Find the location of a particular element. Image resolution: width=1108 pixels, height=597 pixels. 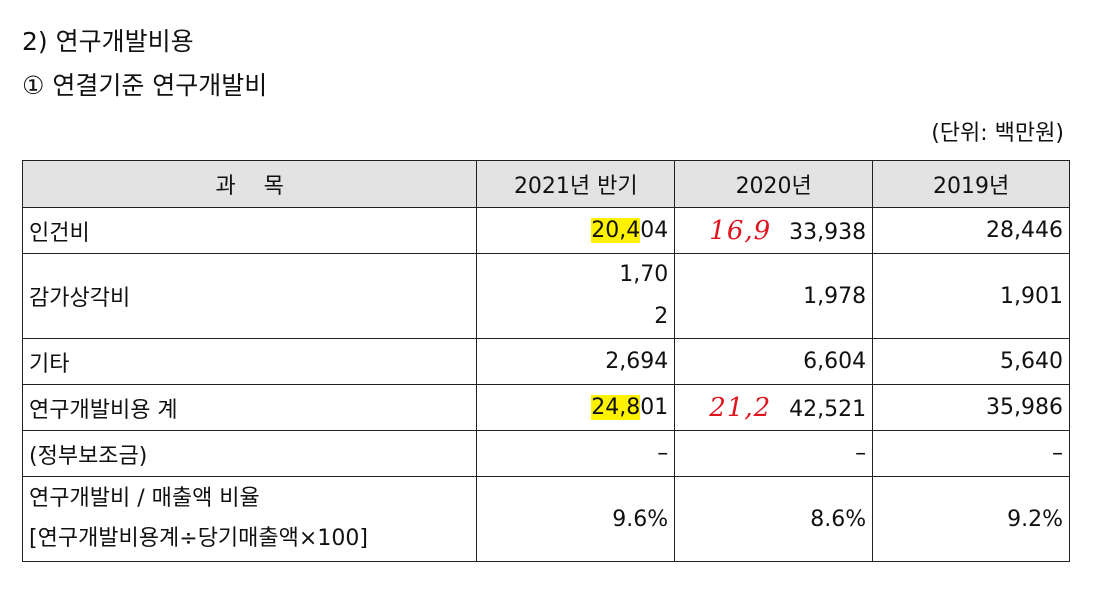

table-row: 인건비 20,404 16,9 33,938 28,446 is located at coordinates (545, 230).